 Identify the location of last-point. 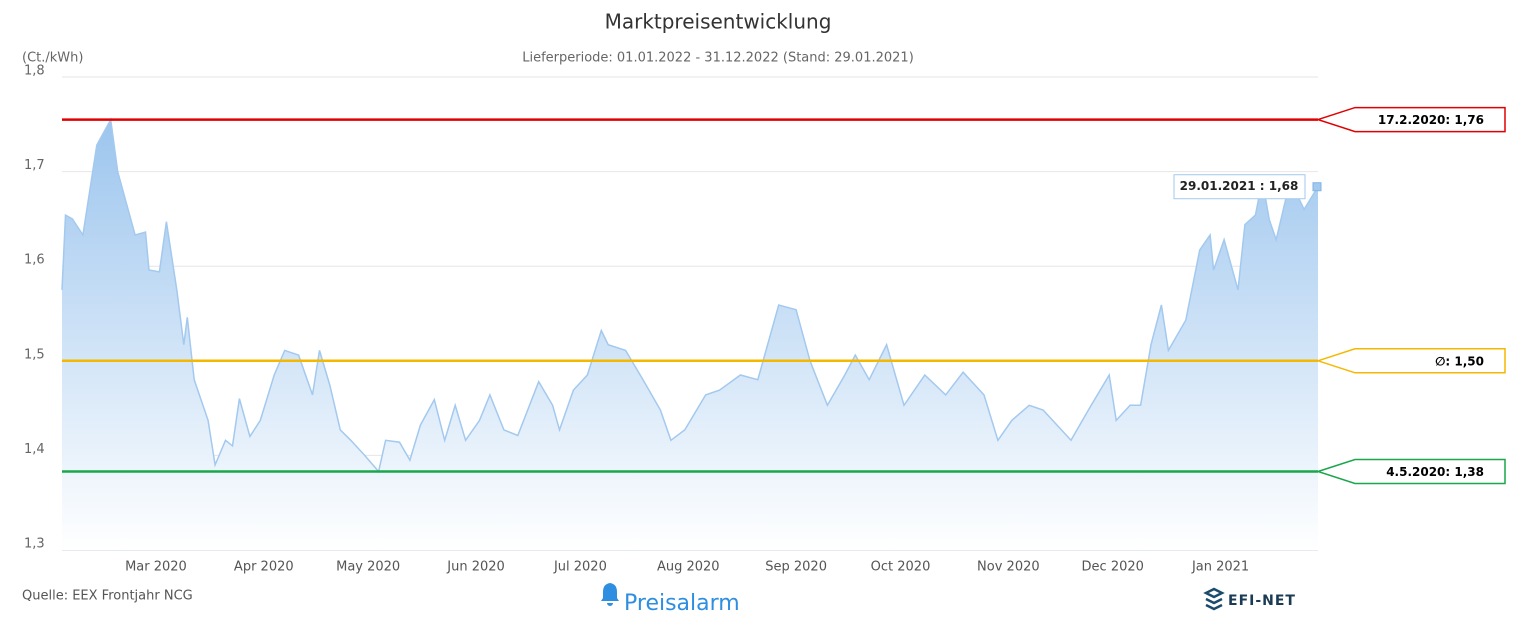
(1317, 187).